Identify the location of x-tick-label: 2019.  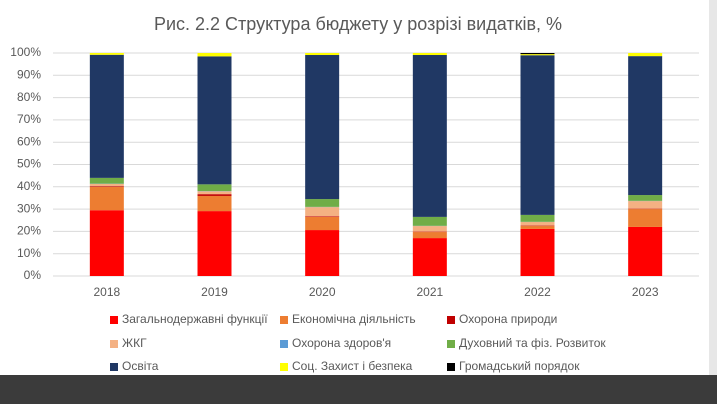
(214, 292).